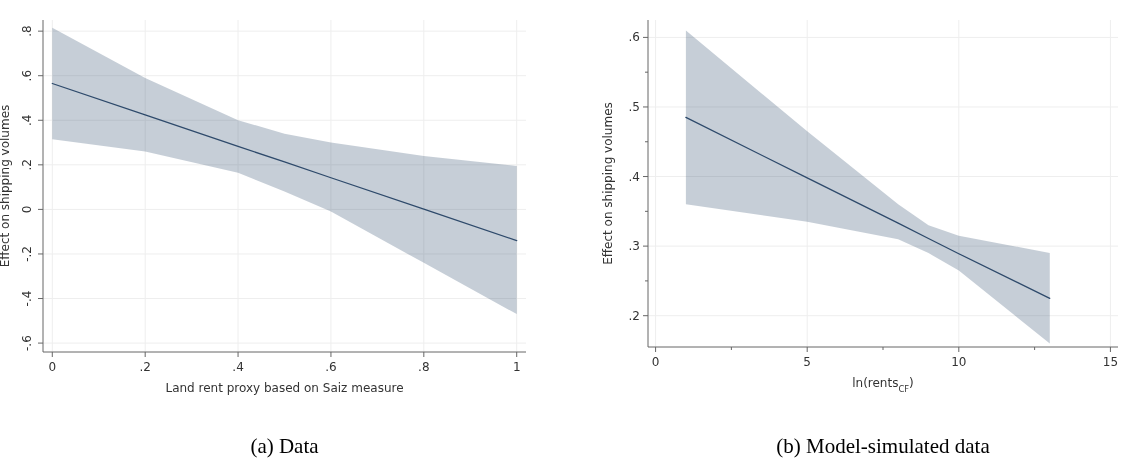 This screenshot has width=1129, height=472. I want to click on x-axis-title: Land rent proxy based on Saiz measure, so click(284, 388).